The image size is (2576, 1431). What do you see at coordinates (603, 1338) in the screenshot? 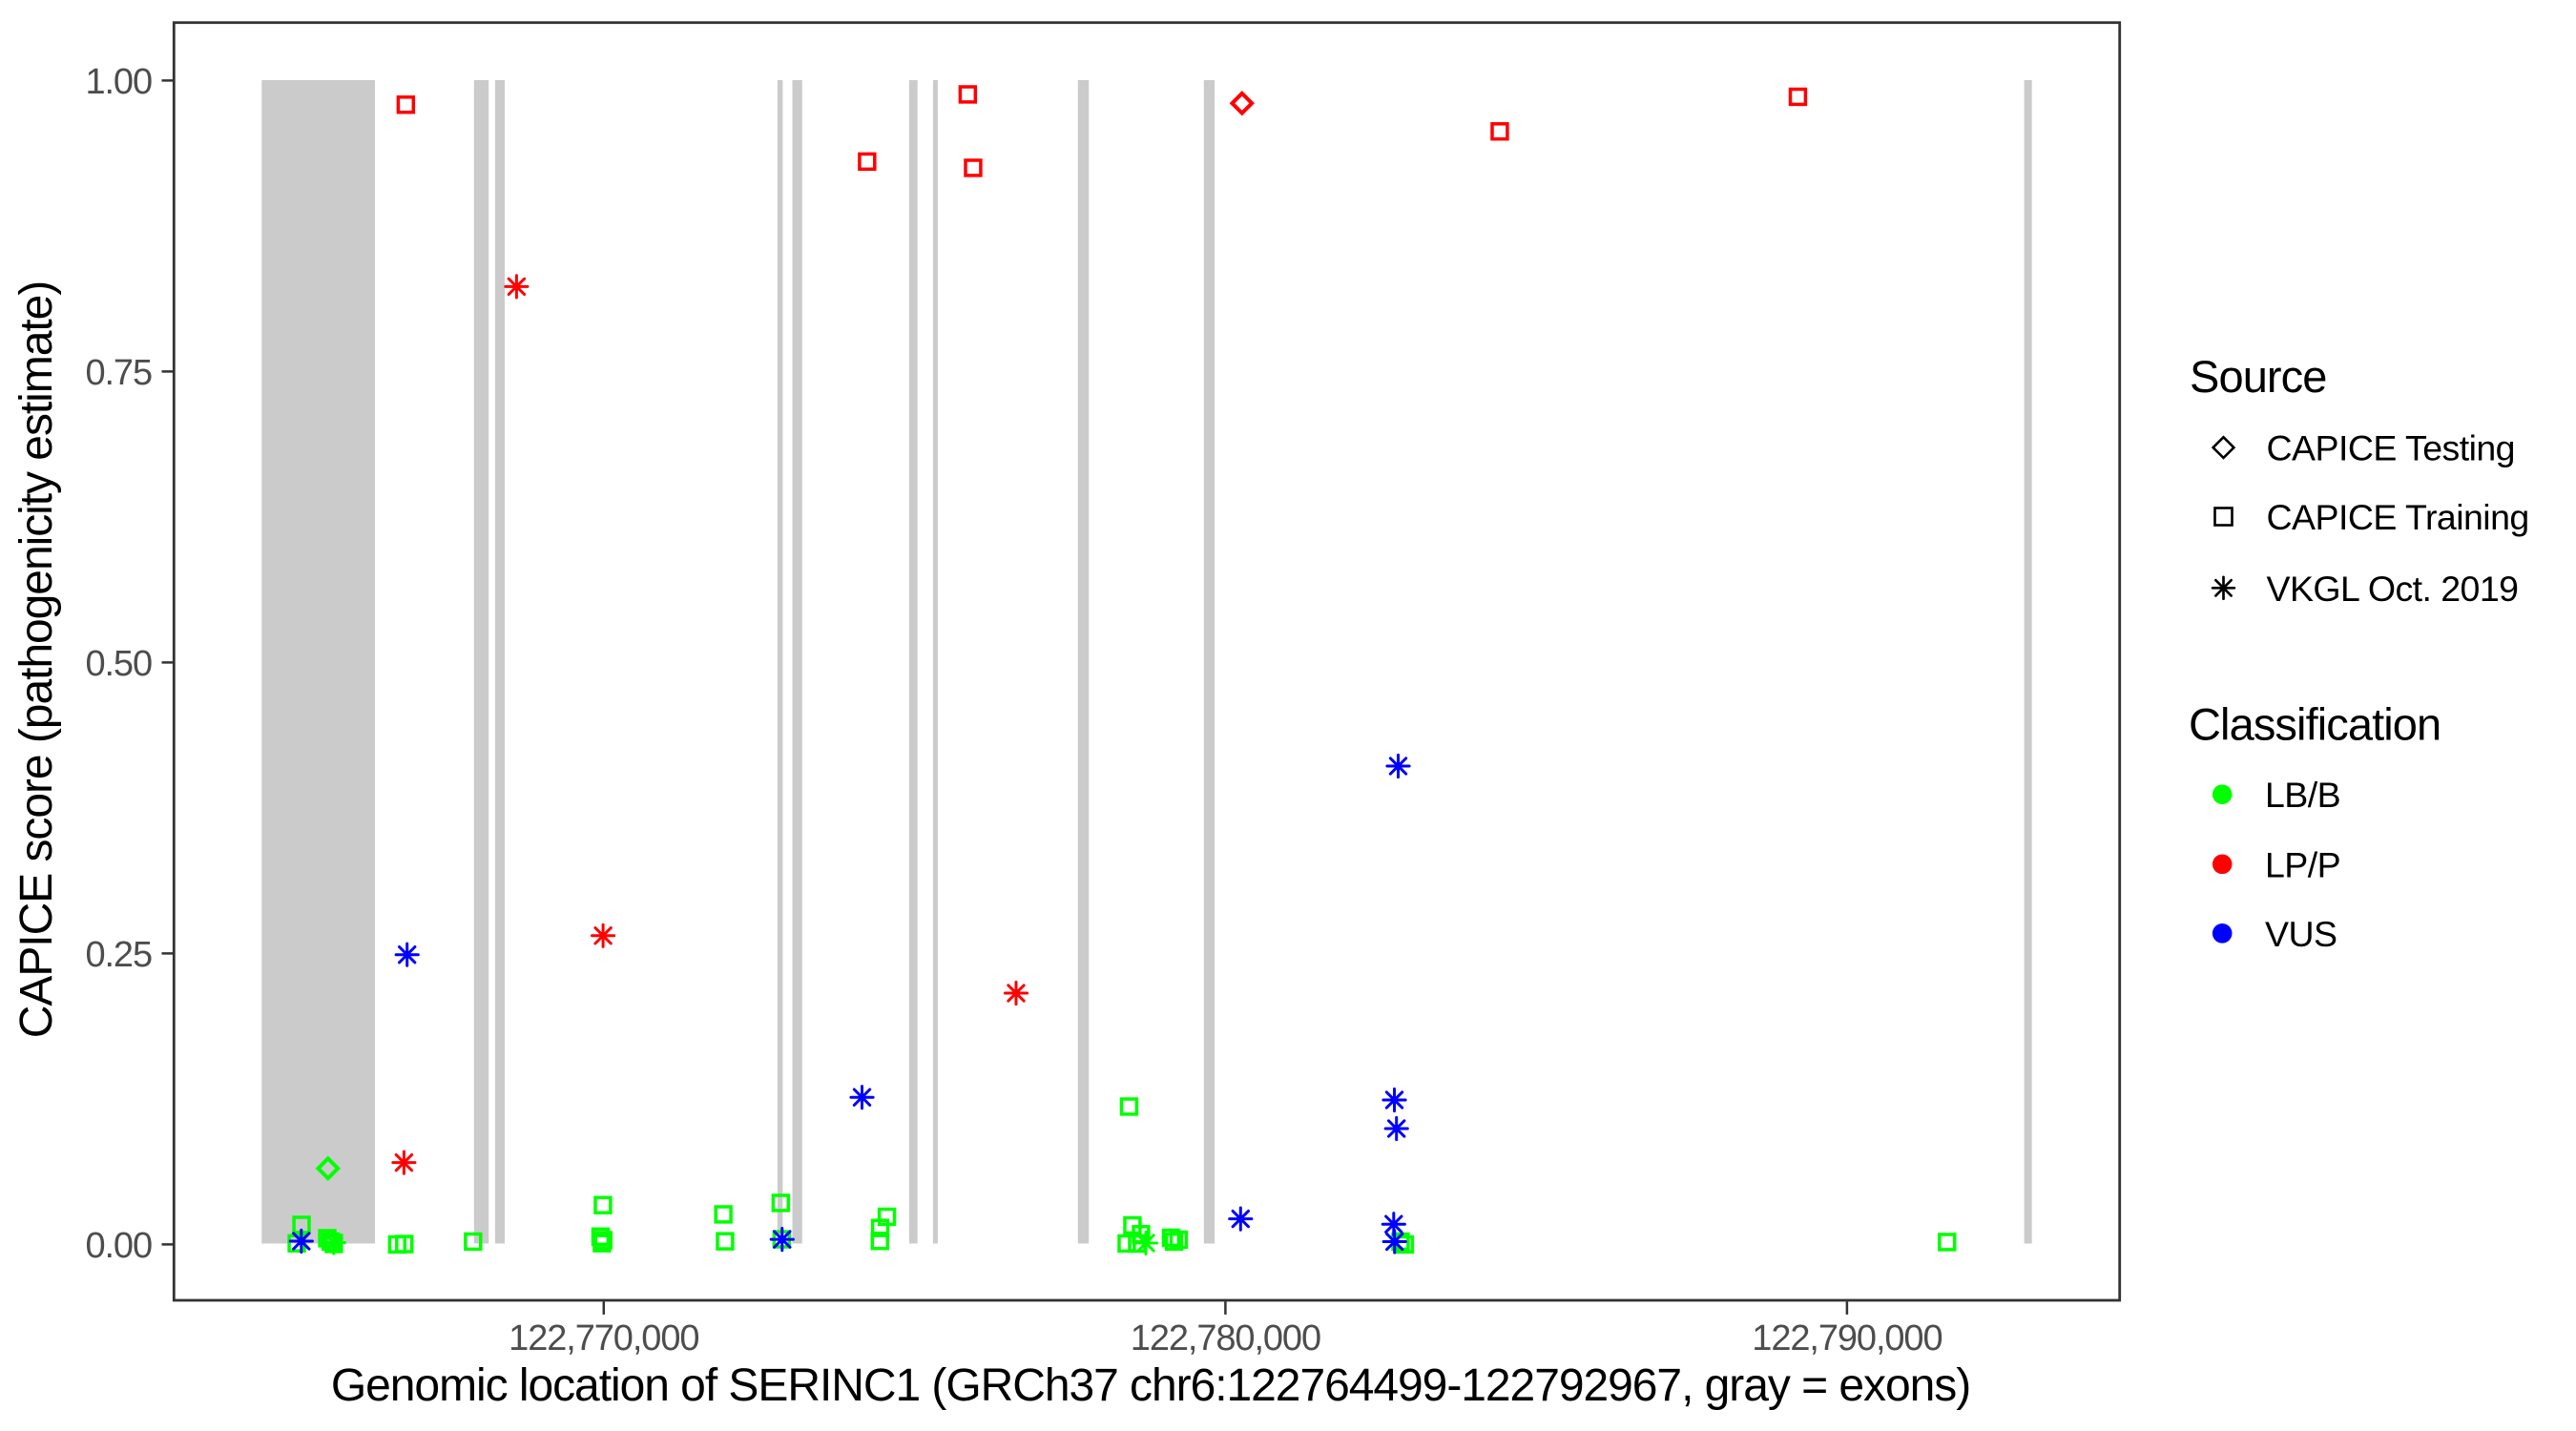
I see `svg-text: 122,770,000` at bounding box center [603, 1338].